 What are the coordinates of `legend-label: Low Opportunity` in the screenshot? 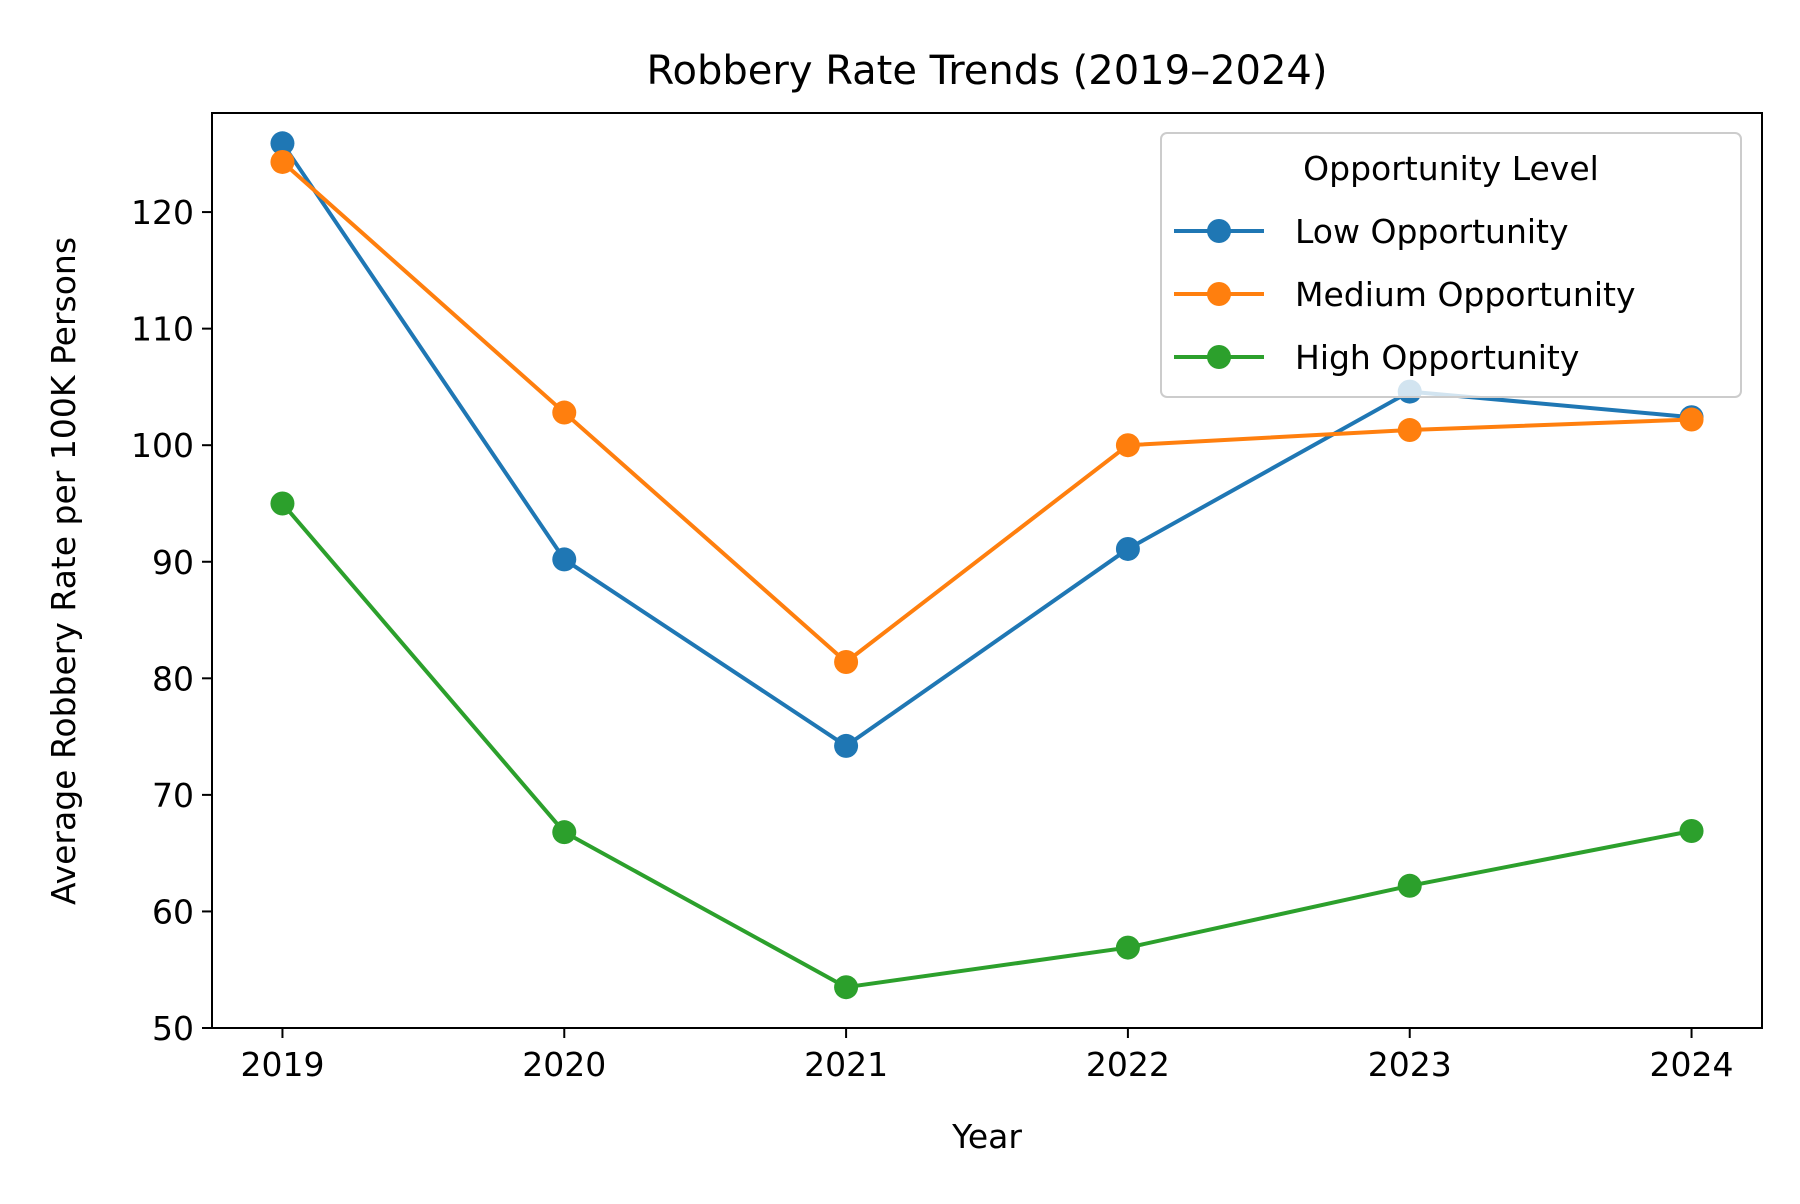 It's located at (1432, 231).